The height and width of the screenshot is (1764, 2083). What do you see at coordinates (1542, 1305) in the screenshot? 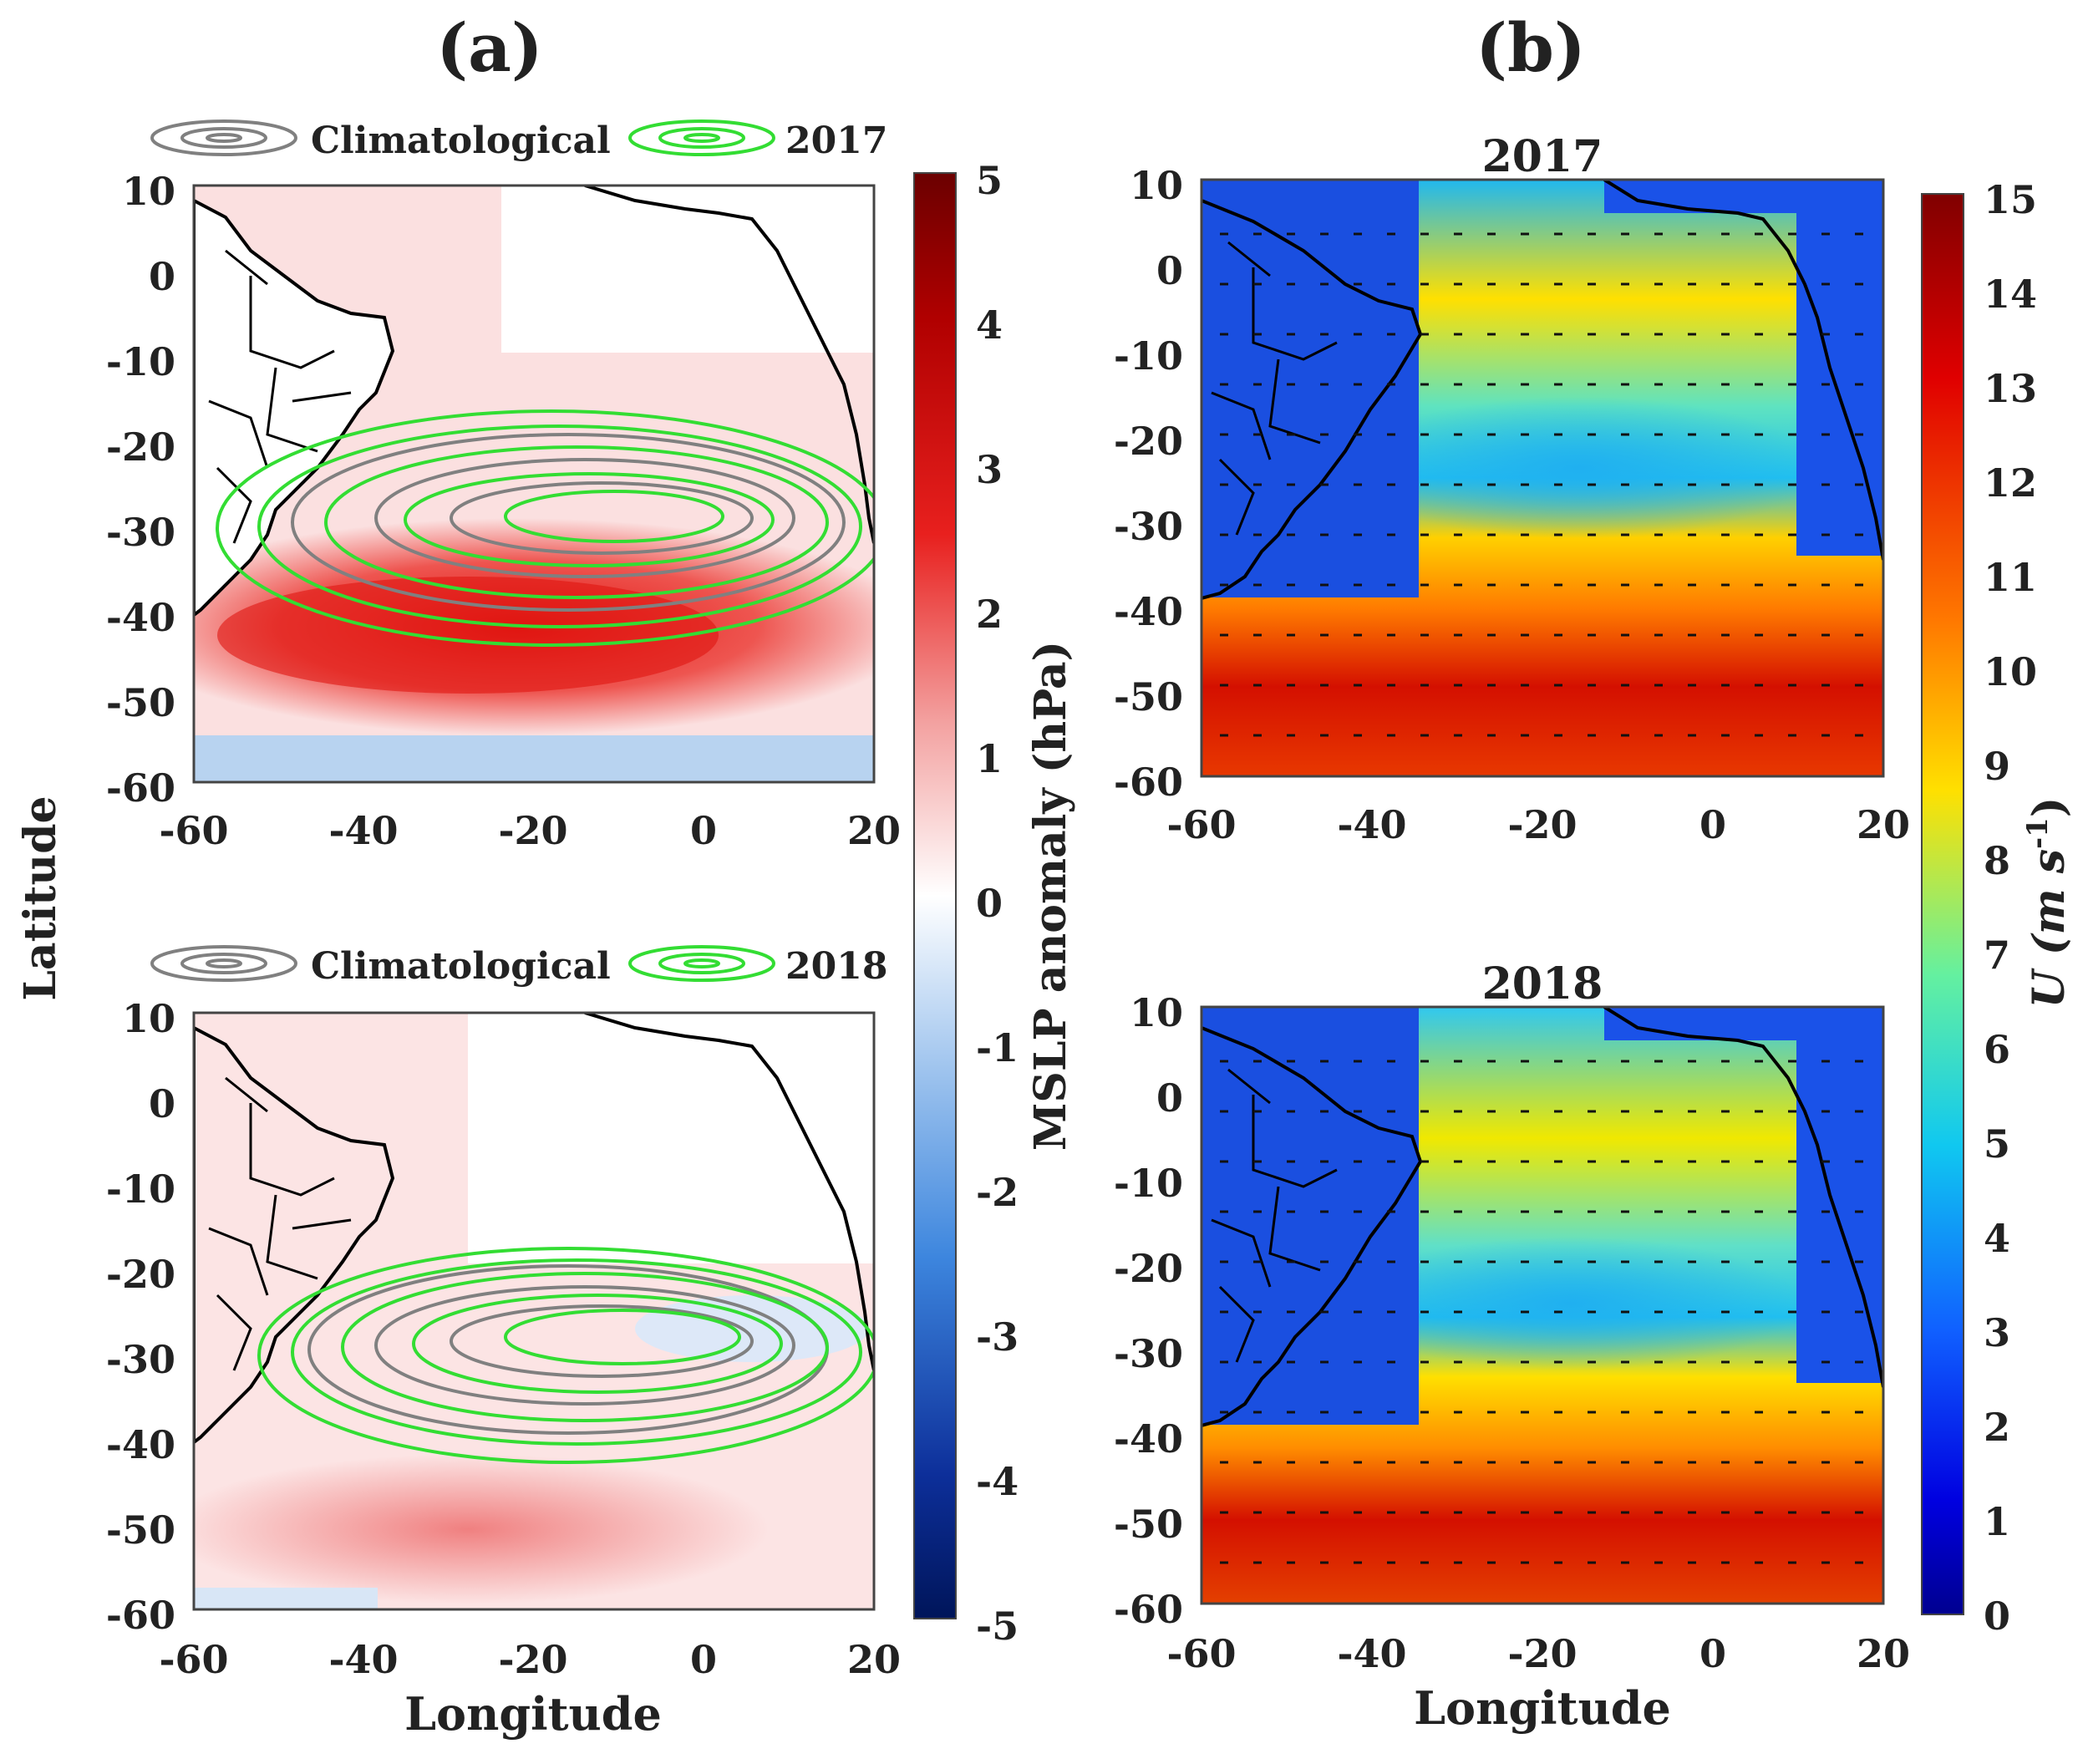
I see `map-b-bottom` at bounding box center [1542, 1305].